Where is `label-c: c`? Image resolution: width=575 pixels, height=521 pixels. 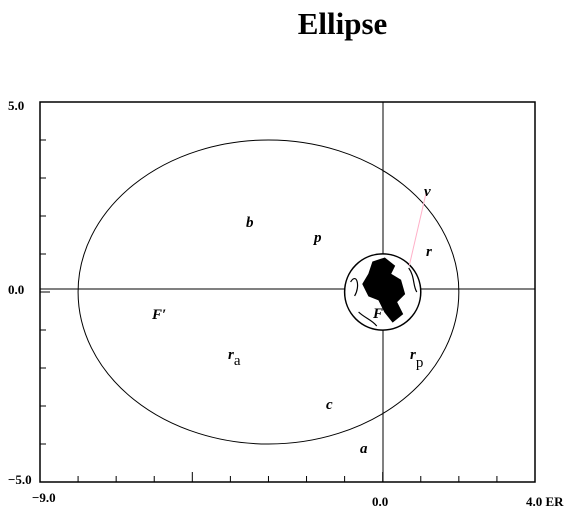
label-c: c is located at coordinates (329, 405).